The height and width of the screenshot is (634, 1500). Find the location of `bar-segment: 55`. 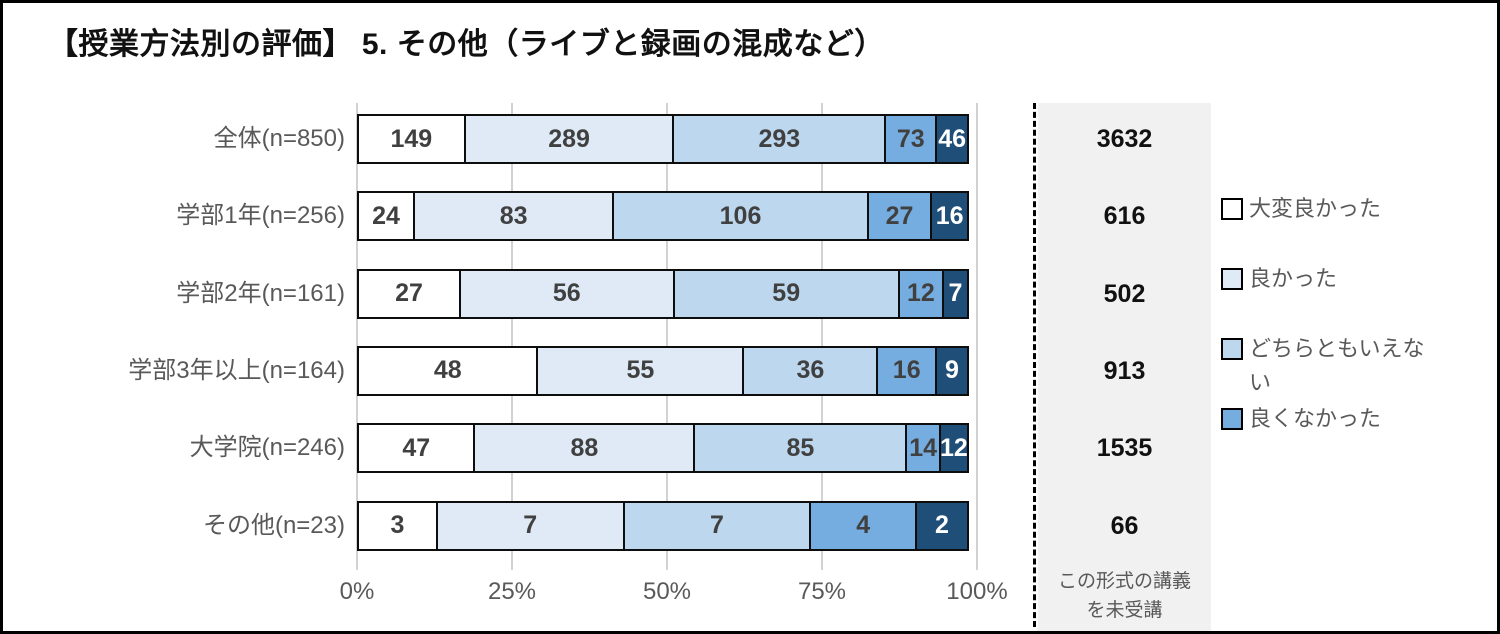

bar-segment: 55 is located at coordinates (640, 370).